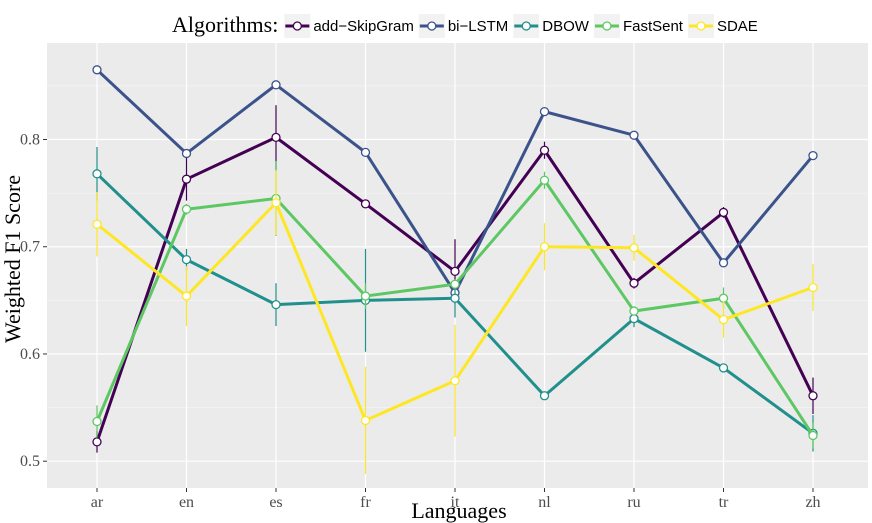 The image size is (872, 523). I want to click on legend-item: DBOW, so click(551, 26).